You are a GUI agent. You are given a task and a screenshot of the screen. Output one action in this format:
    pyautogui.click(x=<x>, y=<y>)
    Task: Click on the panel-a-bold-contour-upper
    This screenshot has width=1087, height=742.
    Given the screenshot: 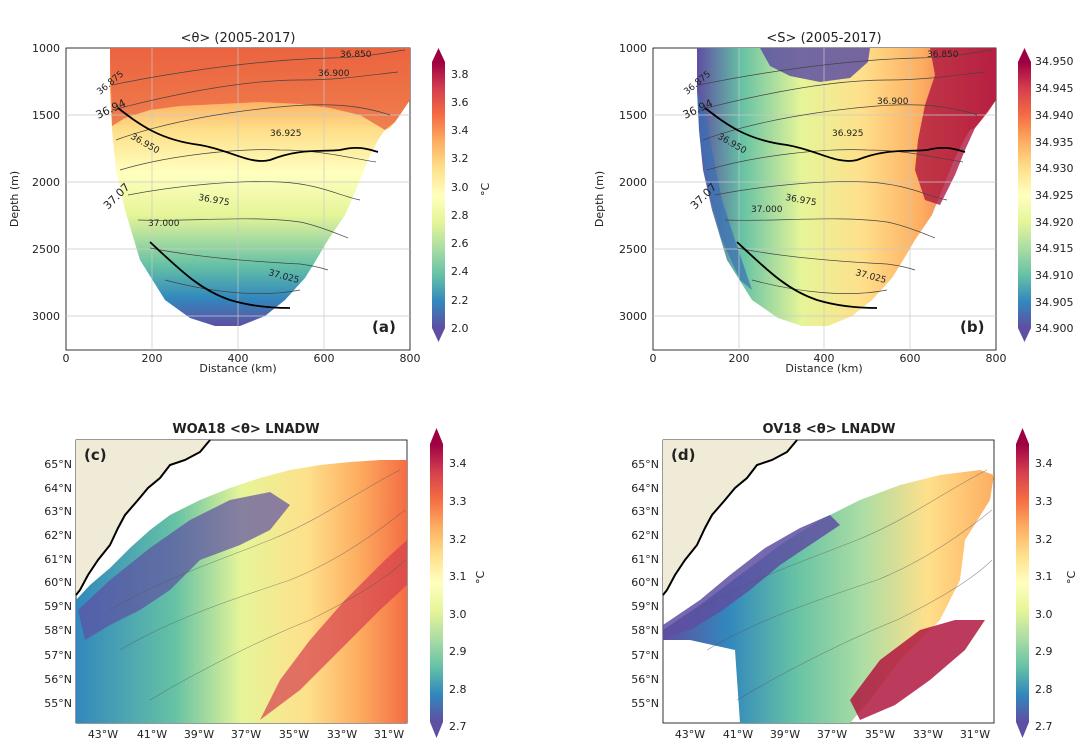 What is the action you would take?
    pyautogui.click(x=248, y=134)
    